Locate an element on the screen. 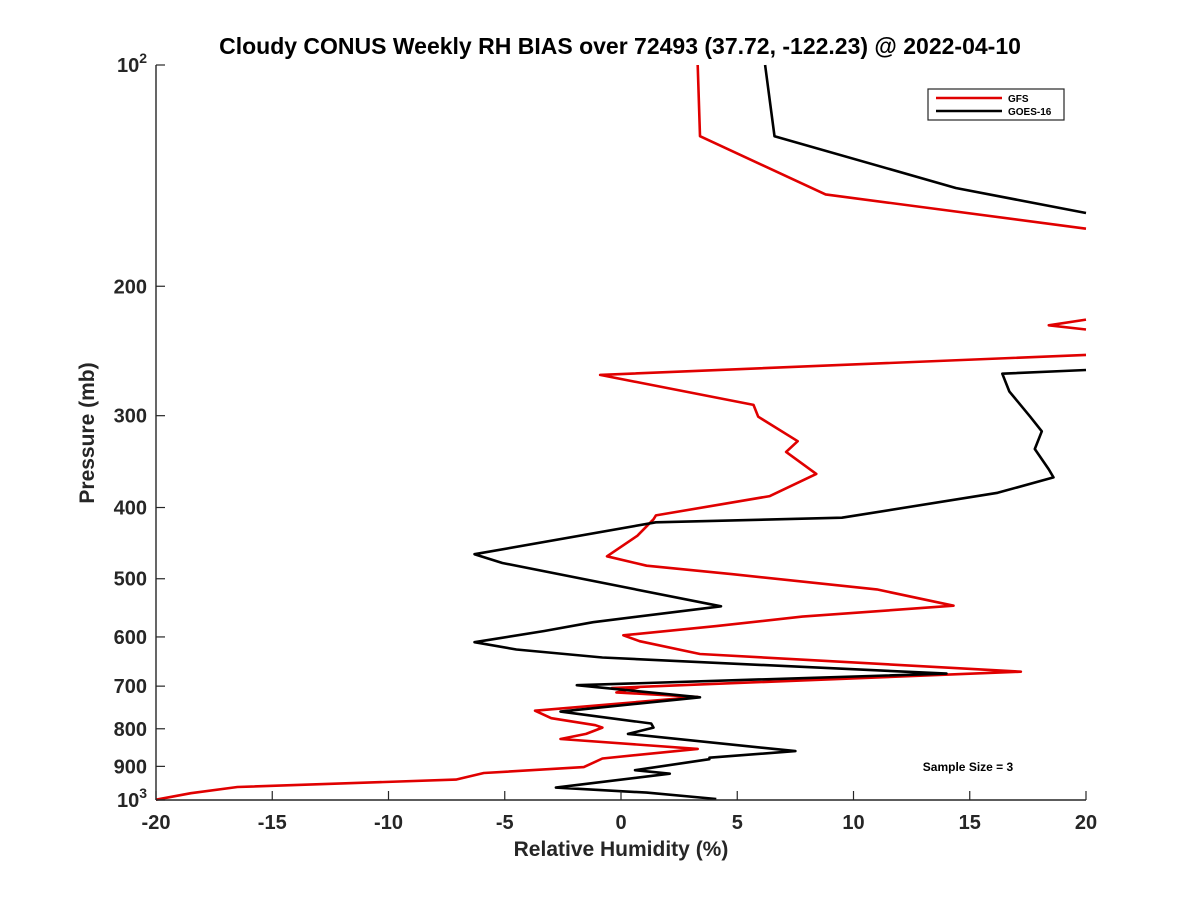  x-tick-label: 10 is located at coordinates (853, 823).